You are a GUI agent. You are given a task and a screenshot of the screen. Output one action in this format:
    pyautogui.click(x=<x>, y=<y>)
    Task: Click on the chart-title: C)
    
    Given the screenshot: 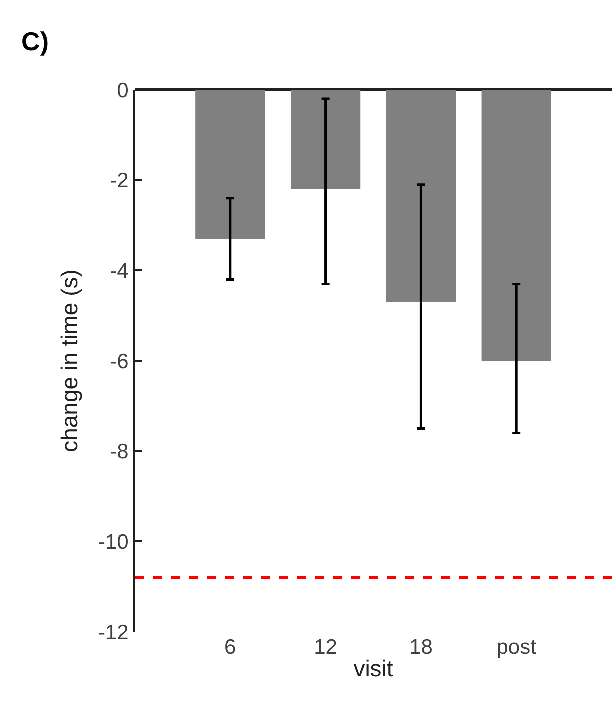 What is the action you would take?
    pyautogui.click(x=35, y=41)
    